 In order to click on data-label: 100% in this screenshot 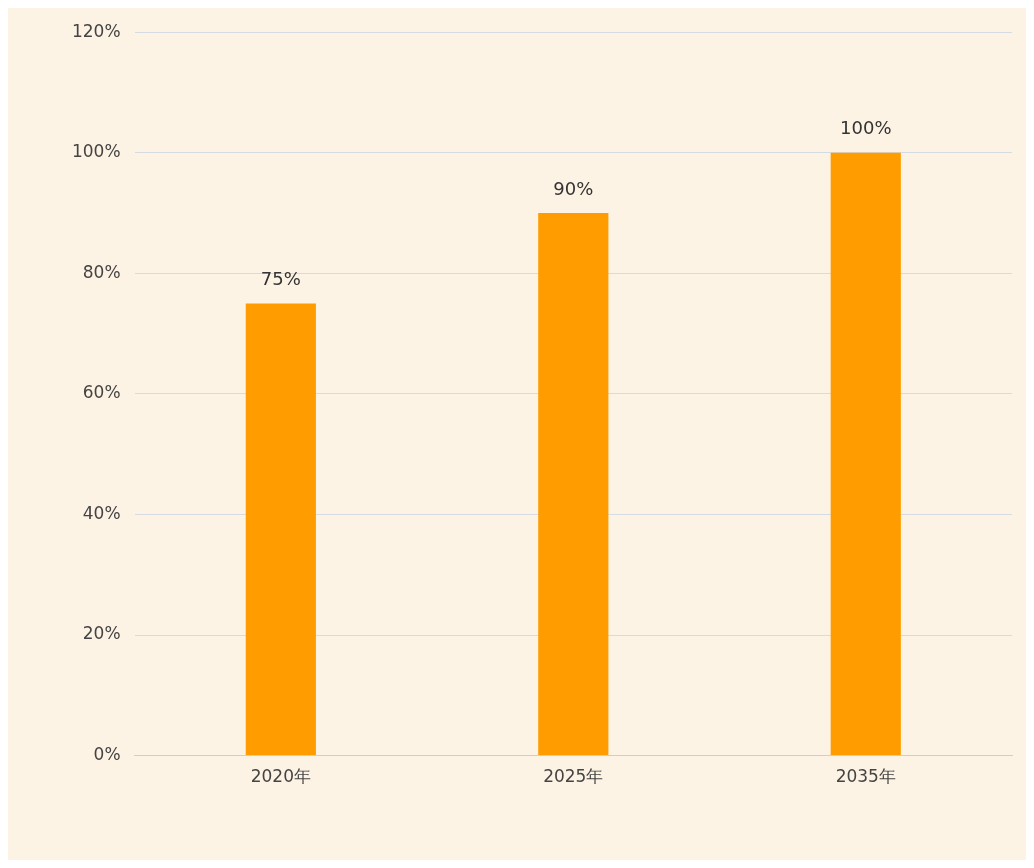, I will do `click(866, 128)`.